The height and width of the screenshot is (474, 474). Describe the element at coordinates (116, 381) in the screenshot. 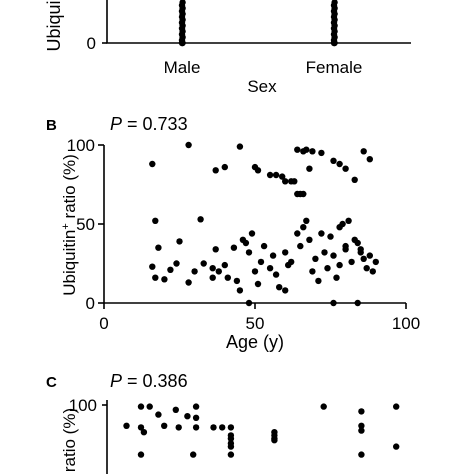

I see `panel-c-p-italic: P` at that location.